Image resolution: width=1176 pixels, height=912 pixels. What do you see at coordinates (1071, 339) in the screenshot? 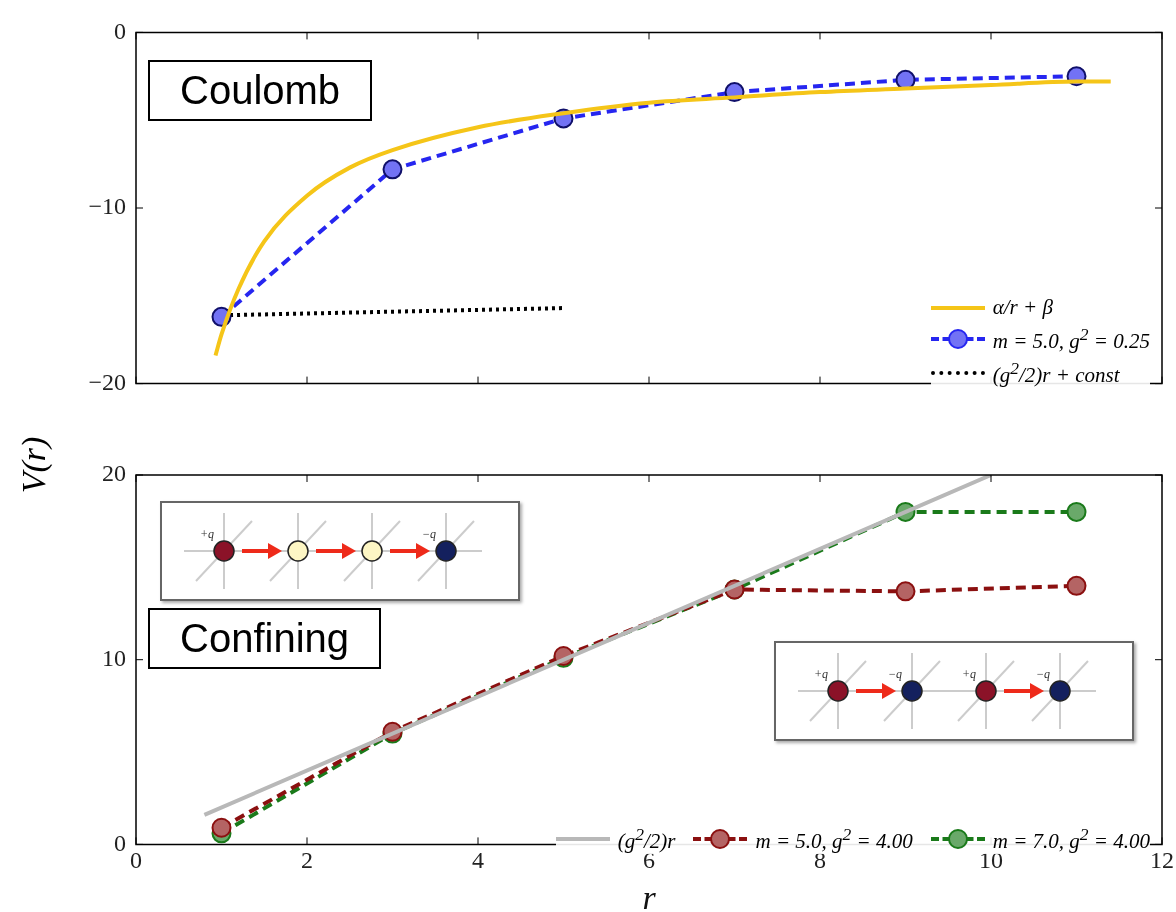
I see `legend-label: m = 5.0, g$^{2}$ = 0.25` at bounding box center [1071, 339].